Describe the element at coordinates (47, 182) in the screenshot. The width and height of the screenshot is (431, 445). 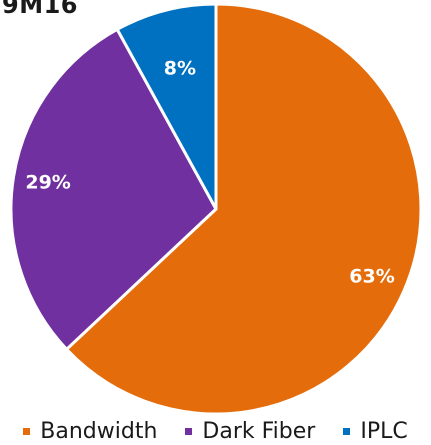
I see `data-label-dark-fiber: 29%` at that location.